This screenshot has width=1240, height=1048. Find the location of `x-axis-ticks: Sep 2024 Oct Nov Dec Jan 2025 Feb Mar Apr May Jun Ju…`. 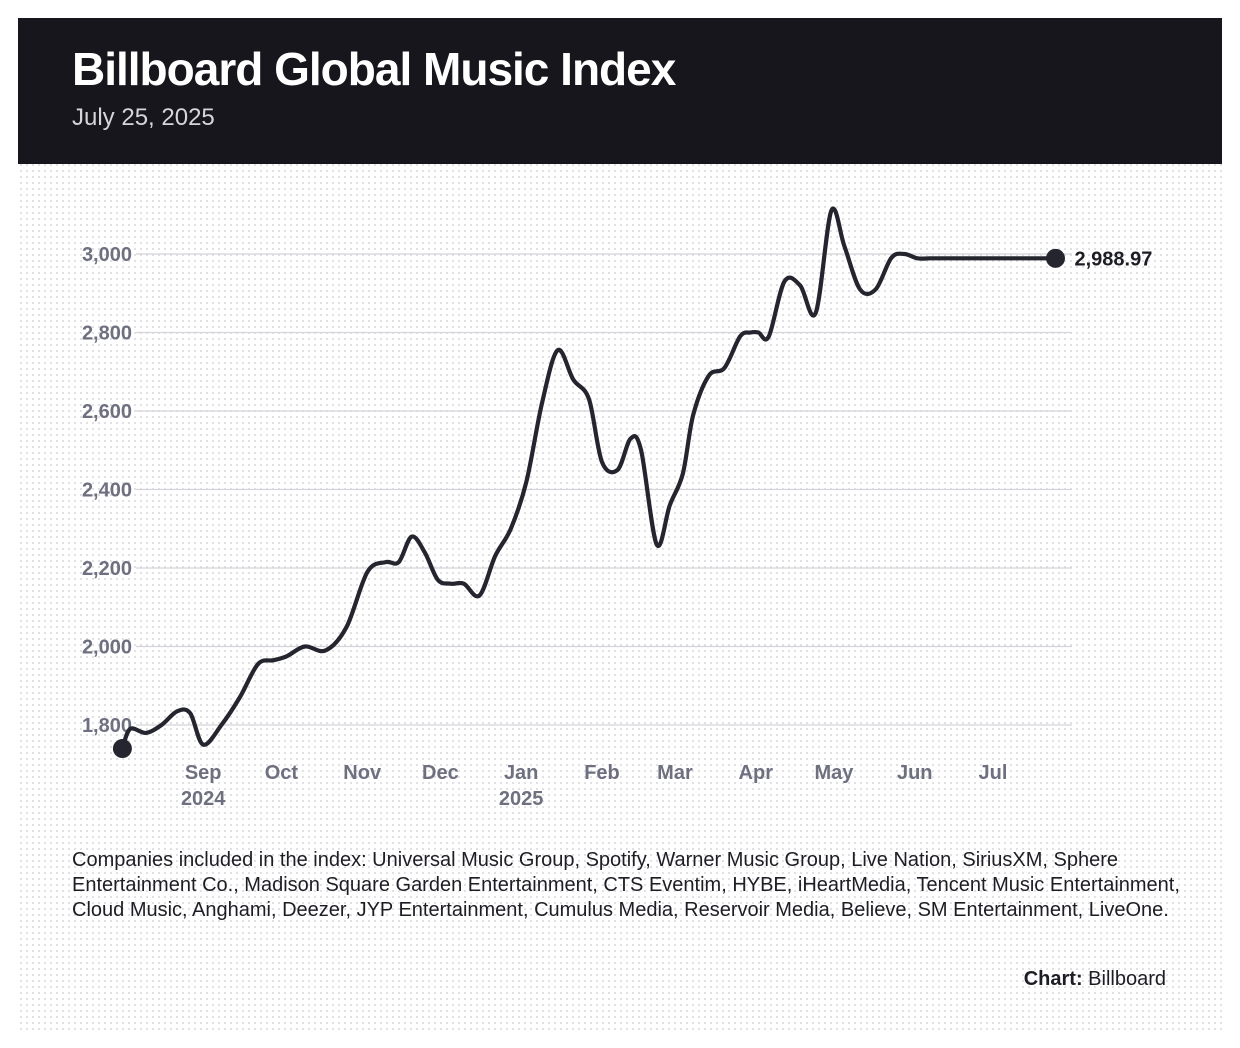

x-axis-ticks: Sep 2024 Oct Nov Dec Jan 2025 Feb Mar Apr May Jun Ju… is located at coordinates (594, 786).